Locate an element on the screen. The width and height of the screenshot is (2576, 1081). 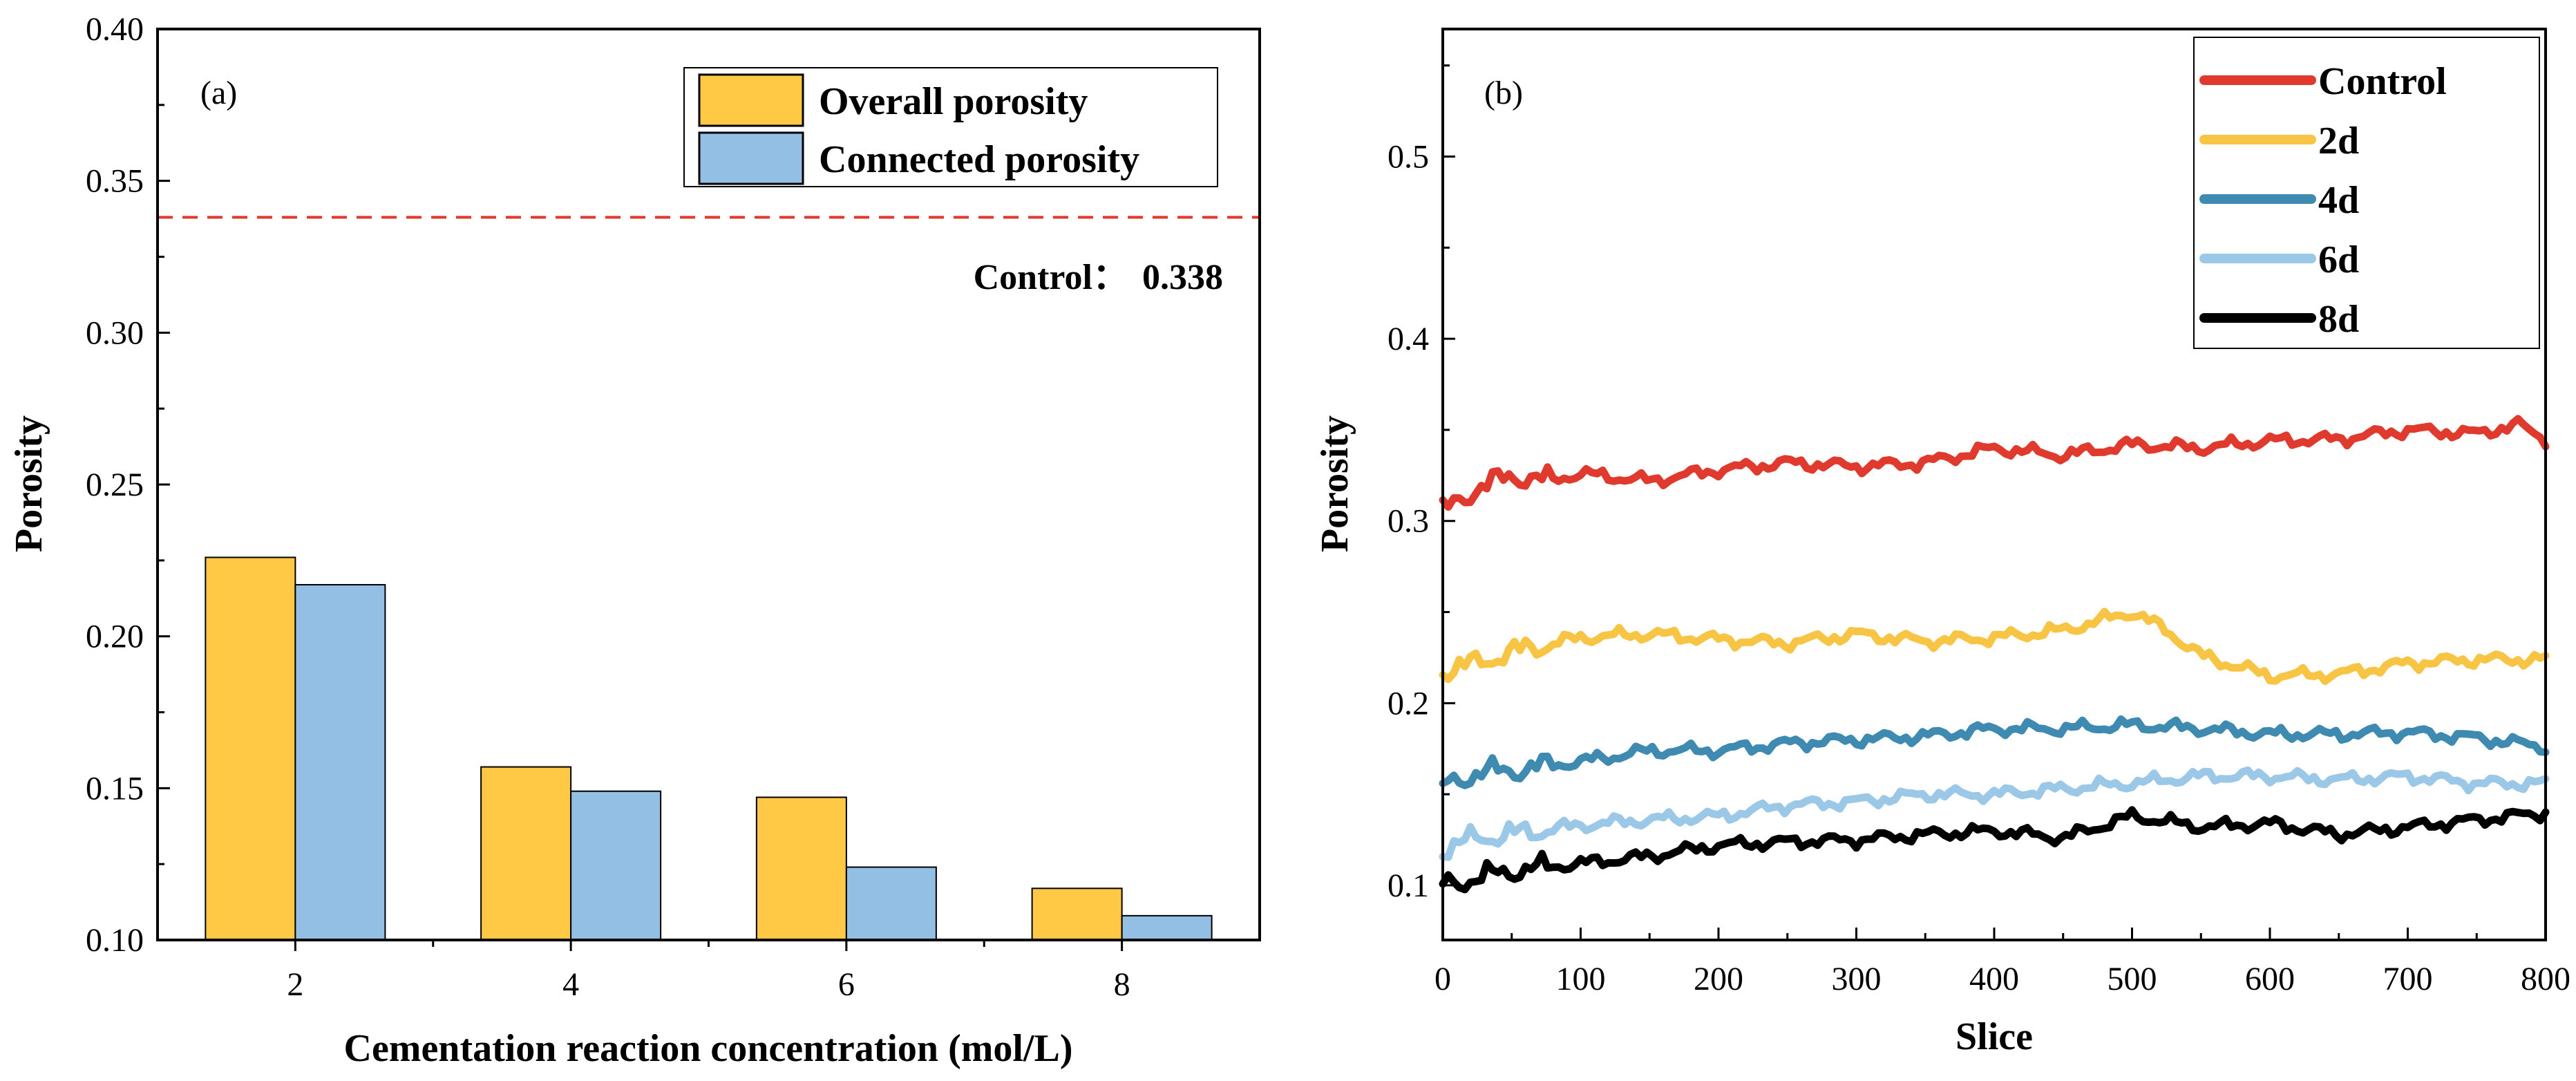
legend-label-6d: 6d is located at coordinates (2338, 259).